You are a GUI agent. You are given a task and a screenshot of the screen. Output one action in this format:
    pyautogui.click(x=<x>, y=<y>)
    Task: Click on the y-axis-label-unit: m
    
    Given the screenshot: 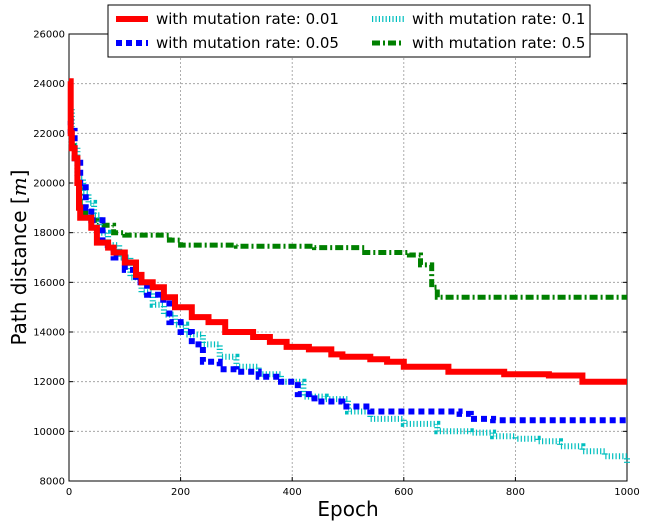 What is the action you would take?
    pyautogui.click(x=19, y=186)
    